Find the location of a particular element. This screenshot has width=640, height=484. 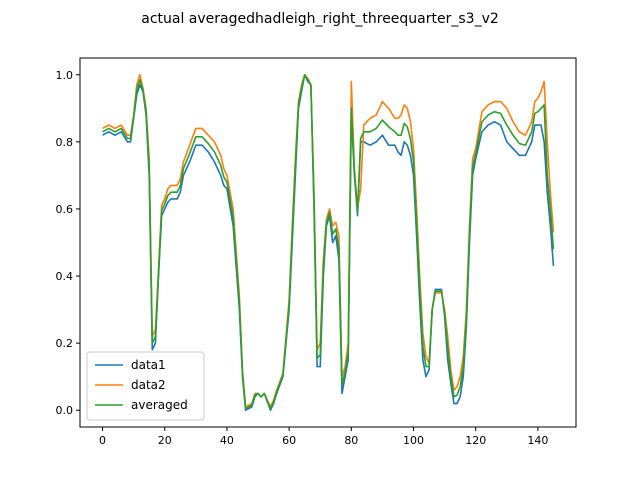

y-tick-label: 1.0 is located at coordinates (65, 75).